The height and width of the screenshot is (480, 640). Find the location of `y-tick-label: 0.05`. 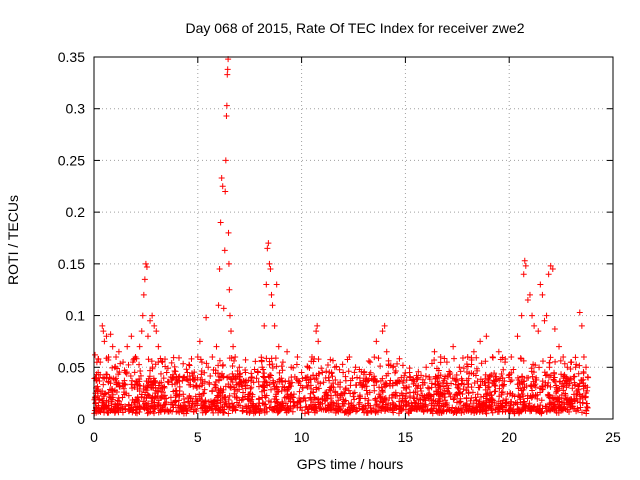

y-tick-label: 0.05 is located at coordinates (71, 367).